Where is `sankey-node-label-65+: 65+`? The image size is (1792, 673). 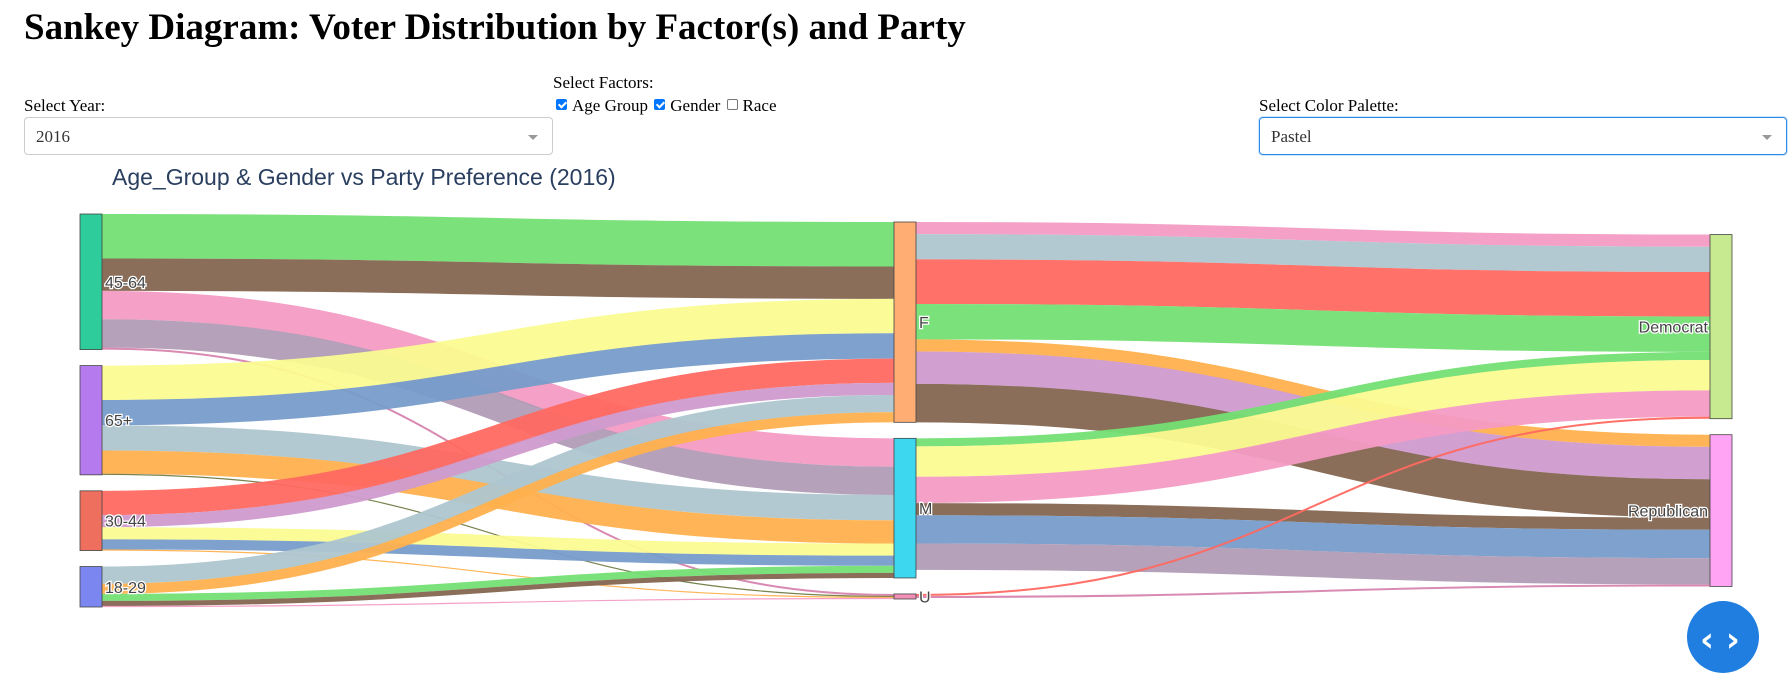 sankey-node-label-65+: 65+ is located at coordinates (118, 421).